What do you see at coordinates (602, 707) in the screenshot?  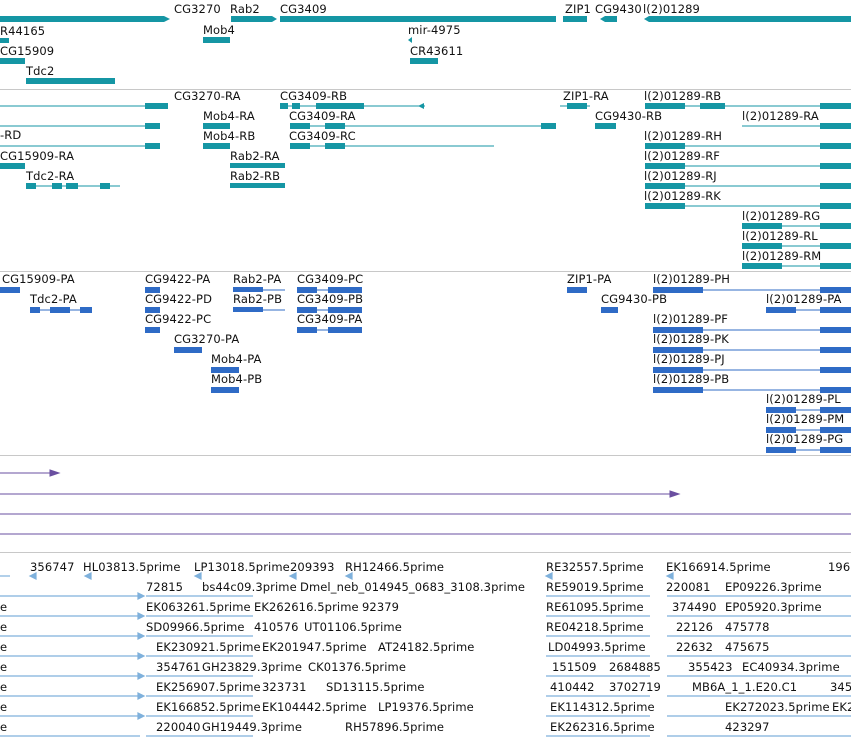 I see `est-label: EK114312.5prime` at bounding box center [602, 707].